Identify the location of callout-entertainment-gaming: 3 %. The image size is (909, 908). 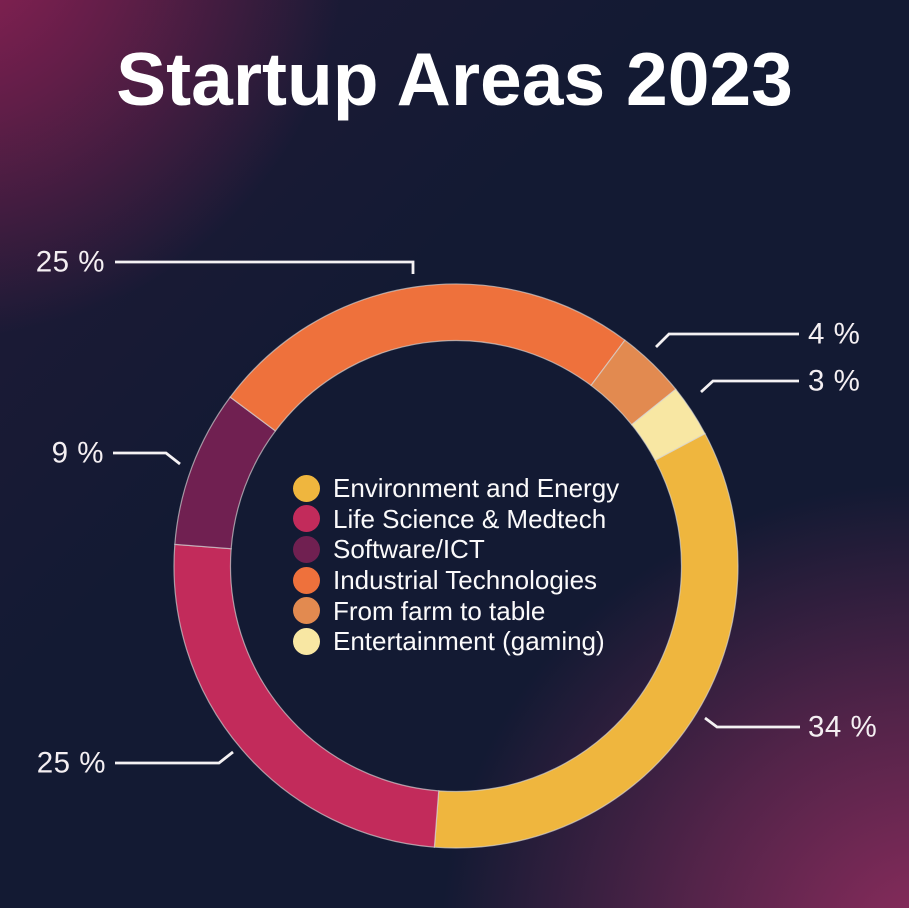
(780, 381).